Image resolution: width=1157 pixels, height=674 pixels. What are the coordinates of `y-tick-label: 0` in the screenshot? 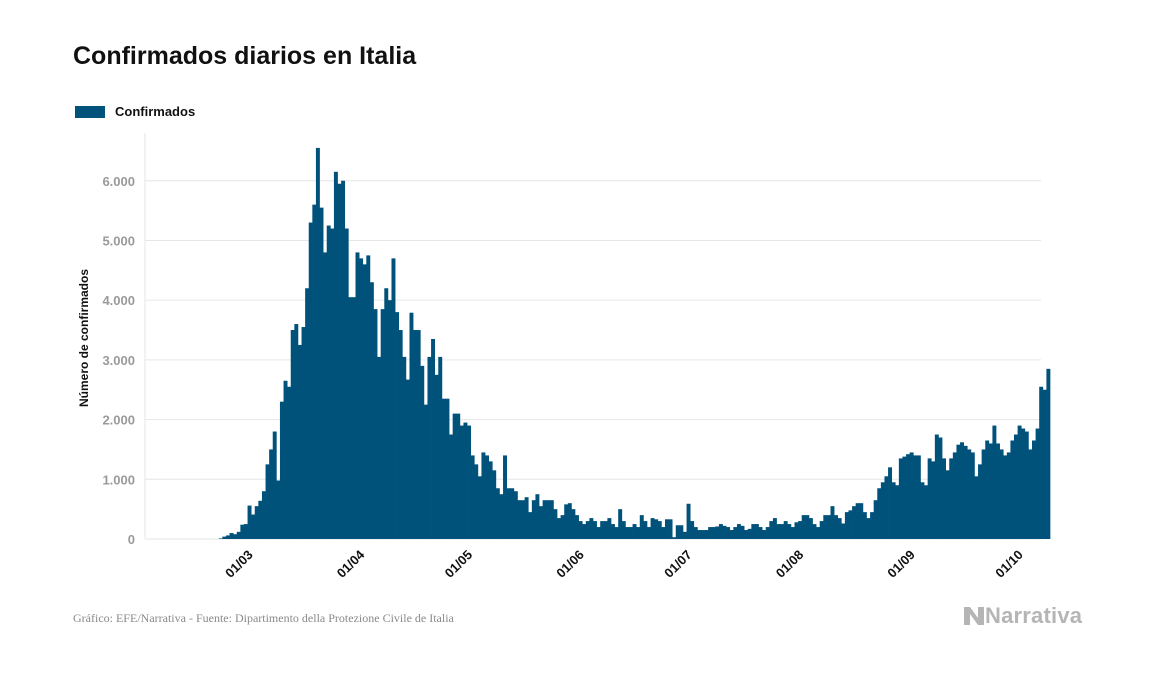 It's located at (131, 539).